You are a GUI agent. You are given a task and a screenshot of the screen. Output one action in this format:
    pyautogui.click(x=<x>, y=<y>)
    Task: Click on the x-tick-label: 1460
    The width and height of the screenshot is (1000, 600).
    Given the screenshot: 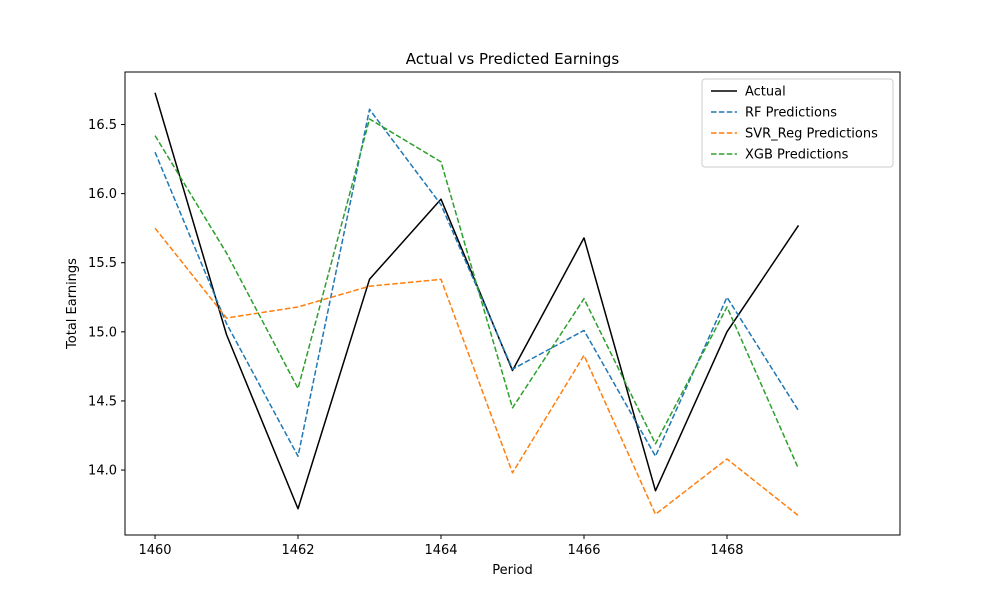 What is the action you would take?
    pyautogui.click(x=154, y=550)
    